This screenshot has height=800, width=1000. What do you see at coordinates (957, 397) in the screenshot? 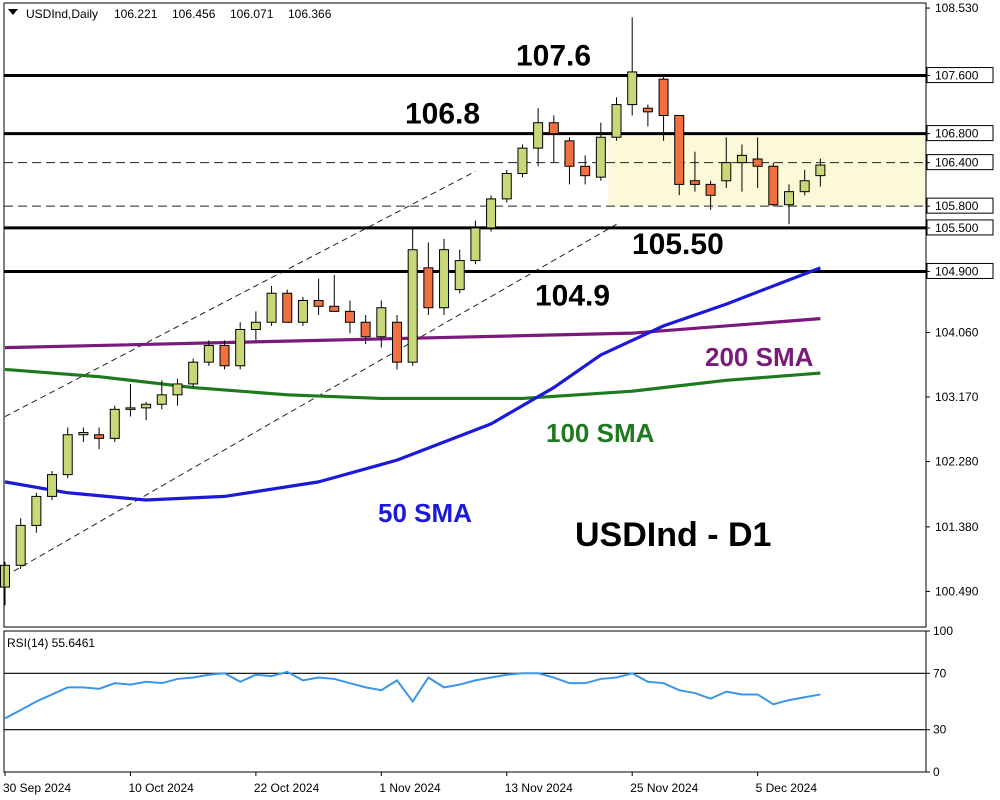
I see `price-tick-label: 103.170` at bounding box center [957, 397].